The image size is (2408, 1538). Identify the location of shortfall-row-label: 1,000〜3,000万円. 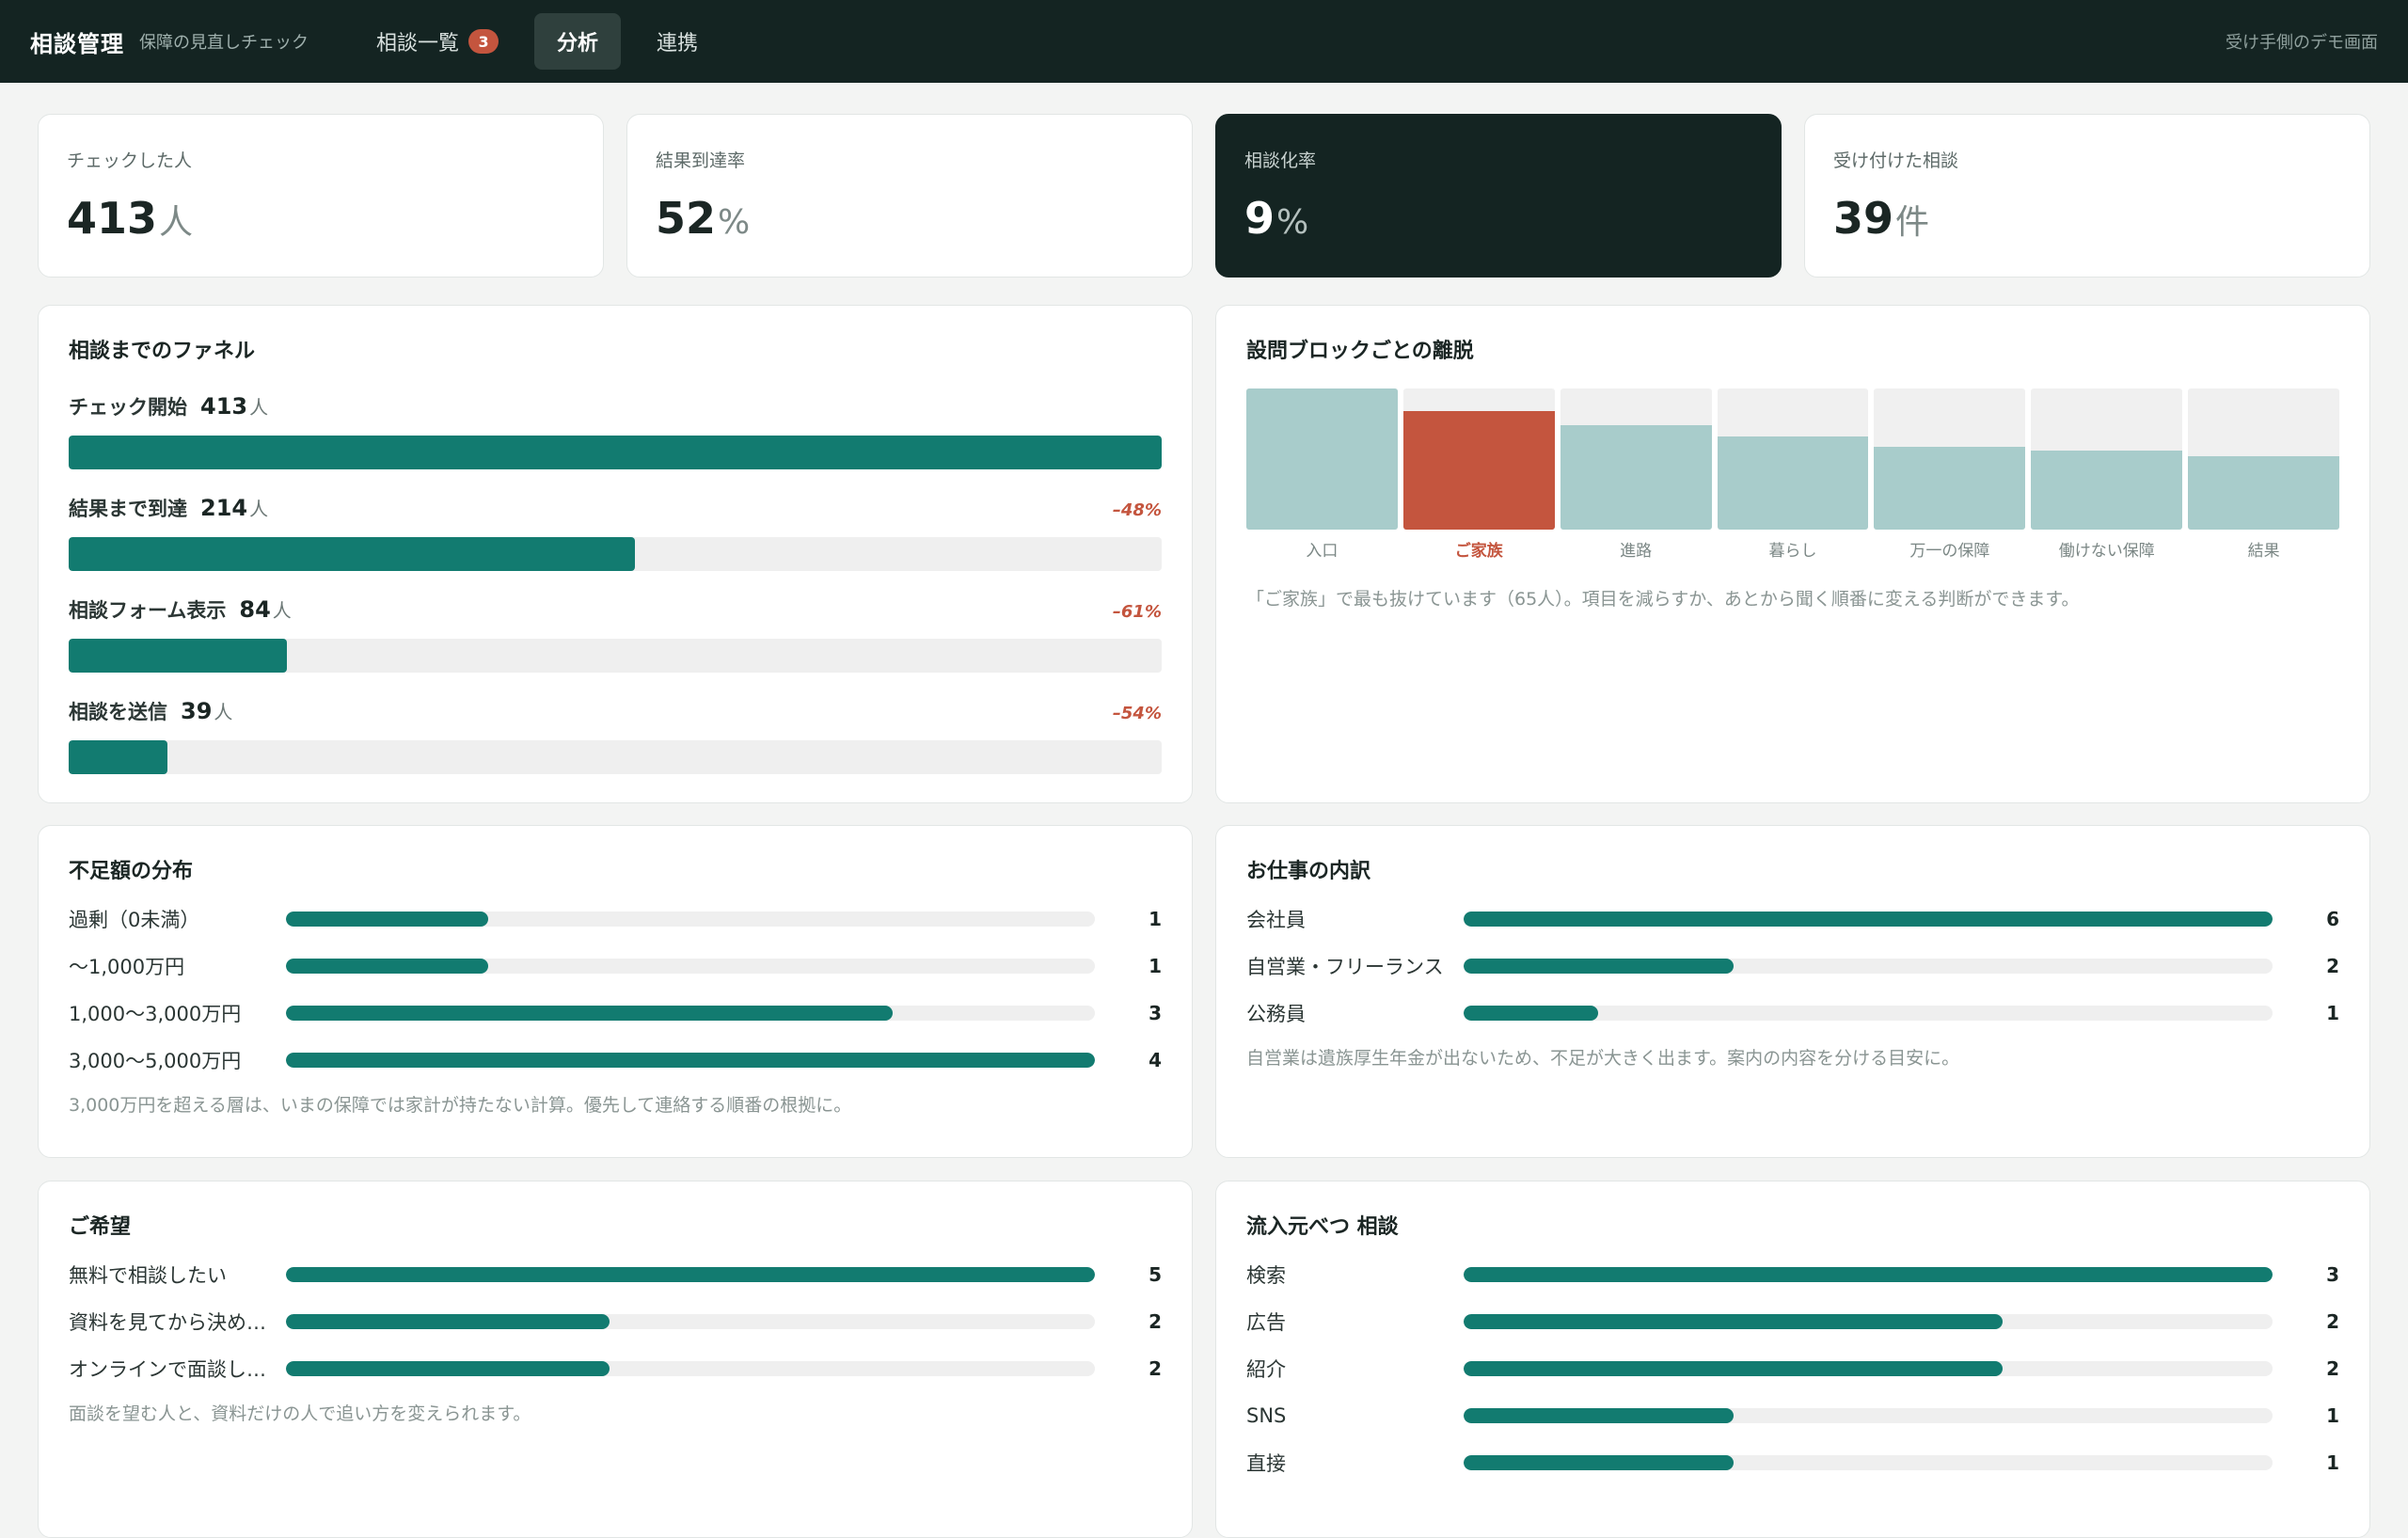
(156, 1014).